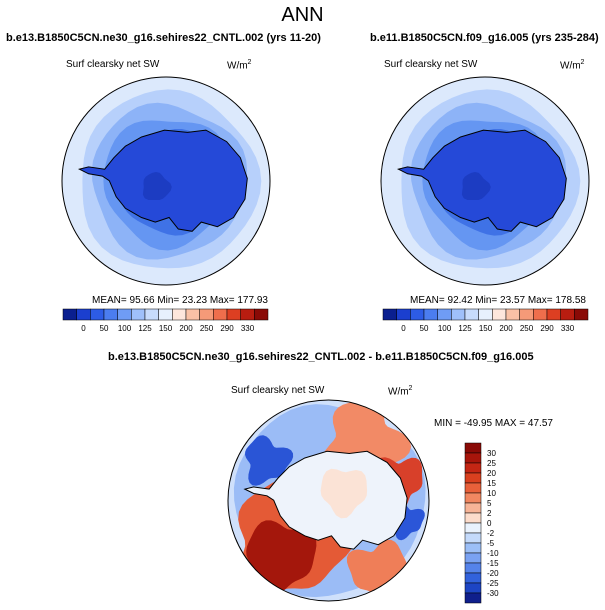 This screenshot has width=605, height=610. I want to click on panel-3-colorbar-tick-label-0: 30, so click(491, 453).